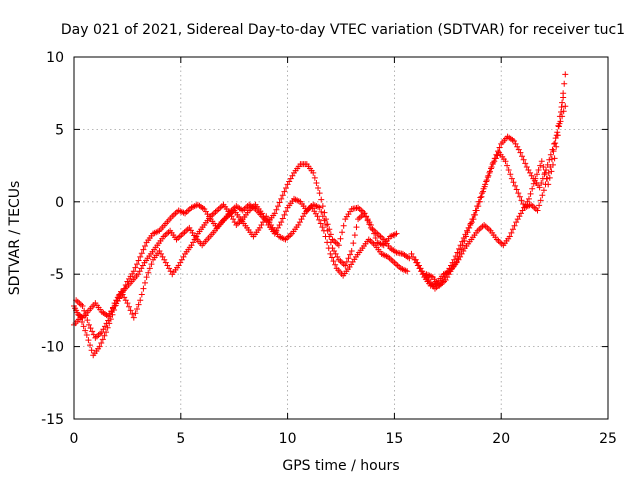 The width and height of the screenshot is (640, 480). What do you see at coordinates (288, 439) in the screenshot?
I see `x-tick-label: 10` at bounding box center [288, 439].